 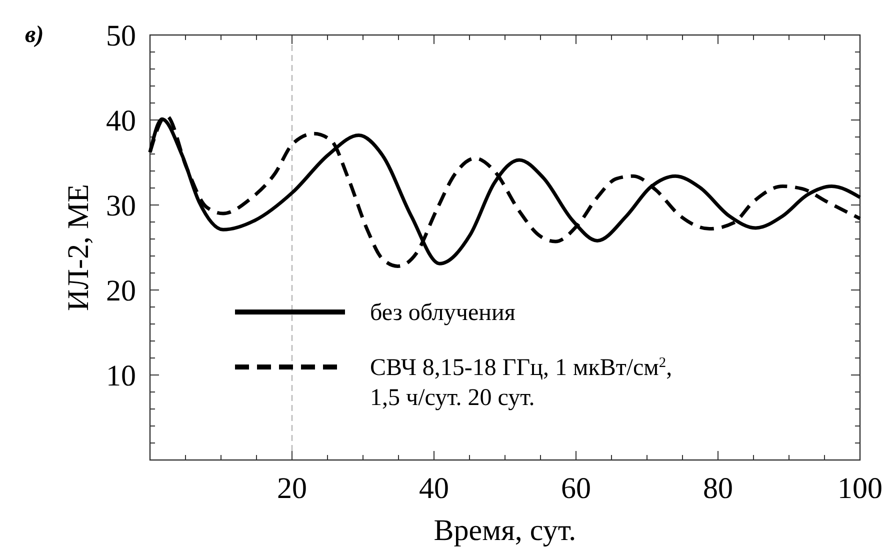 I want to click on text: СВЧ 8,15-18 ГГц, 1 мкВт/см$^{2}$, 1,5 ч/сут. 20 сут., so click(x=521, y=383).